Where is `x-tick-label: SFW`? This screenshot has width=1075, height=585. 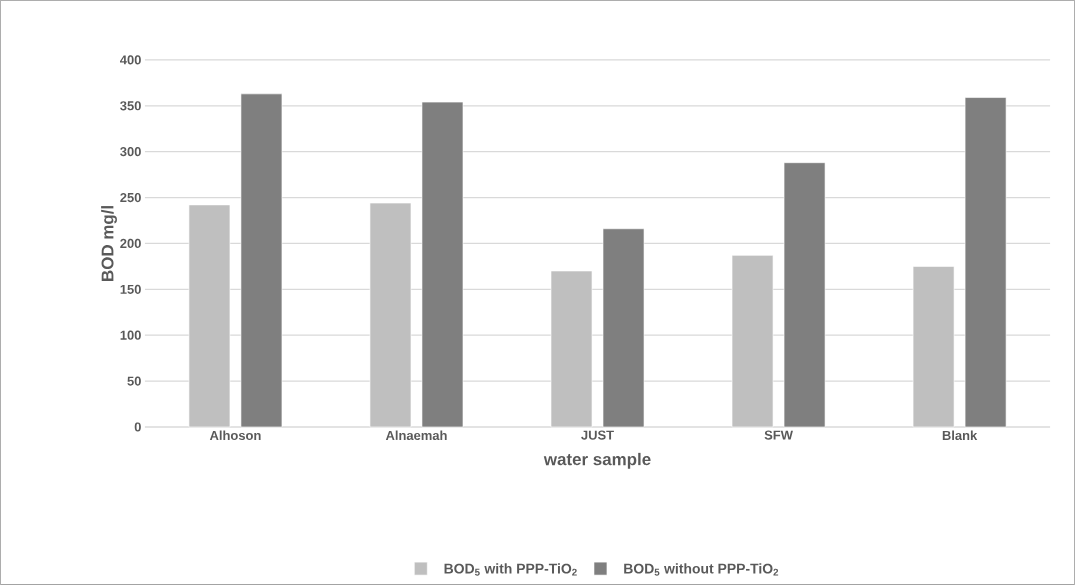
x-tick-label: SFW is located at coordinates (778, 435).